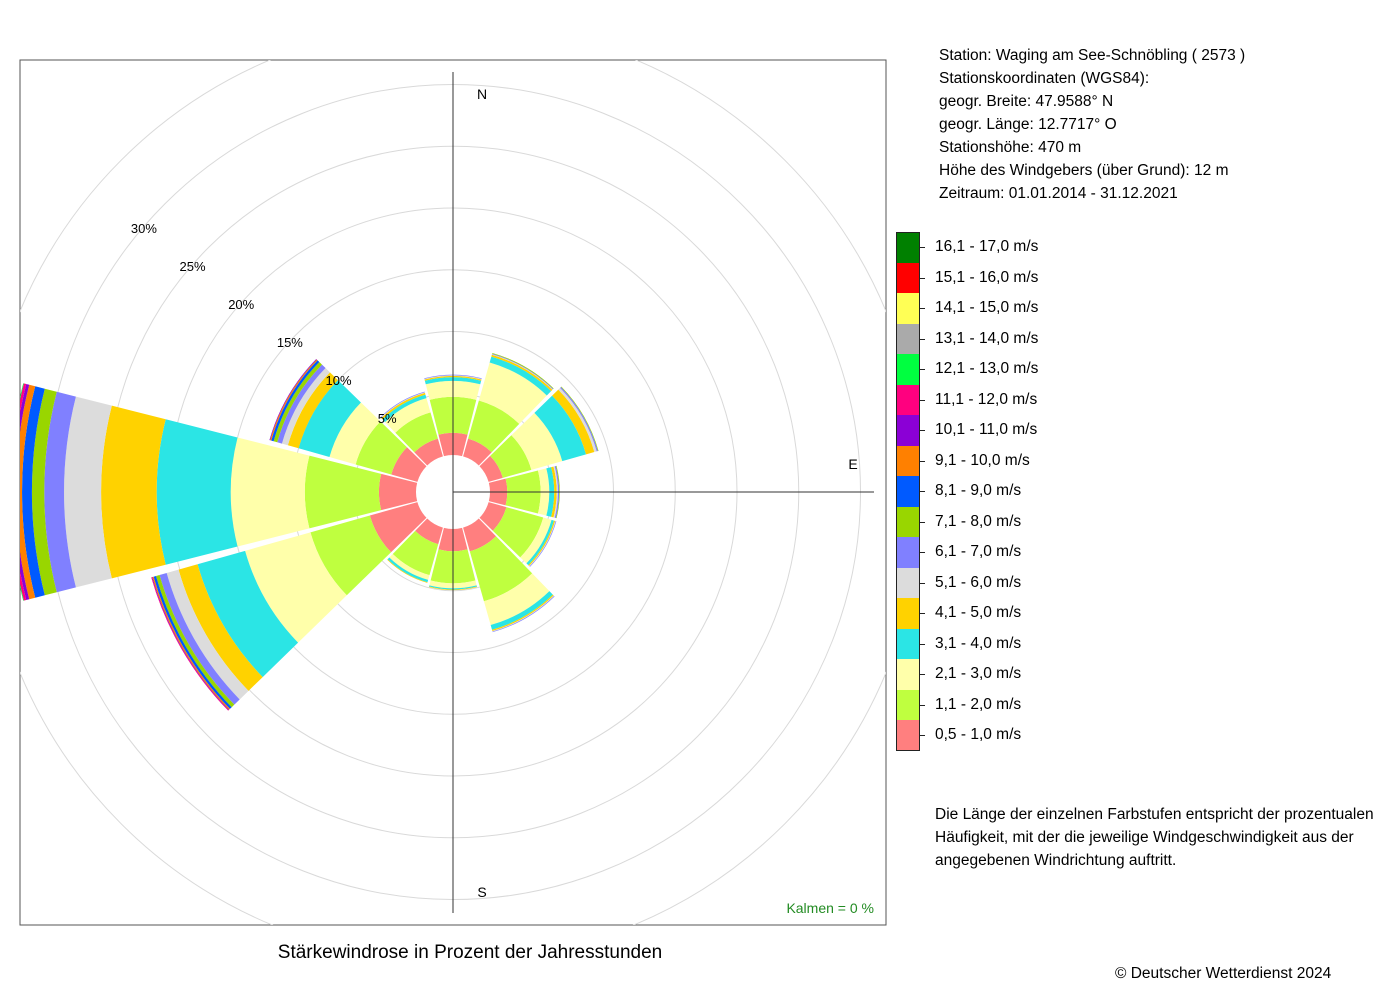  What do you see at coordinates (987, 368) in the screenshot?
I see `legend-label: 12,1 - 13,0 m/s` at bounding box center [987, 368].